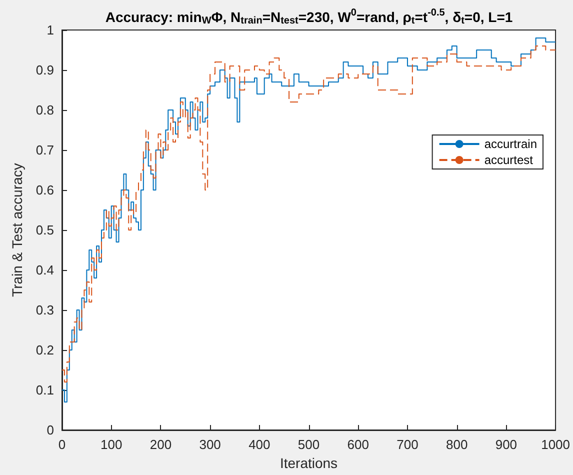 This screenshot has height=475, width=573. What do you see at coordinates (45, 190) in the screenshot?
I see `y-tick-label: 0.6` at bounding box center [45, 190].